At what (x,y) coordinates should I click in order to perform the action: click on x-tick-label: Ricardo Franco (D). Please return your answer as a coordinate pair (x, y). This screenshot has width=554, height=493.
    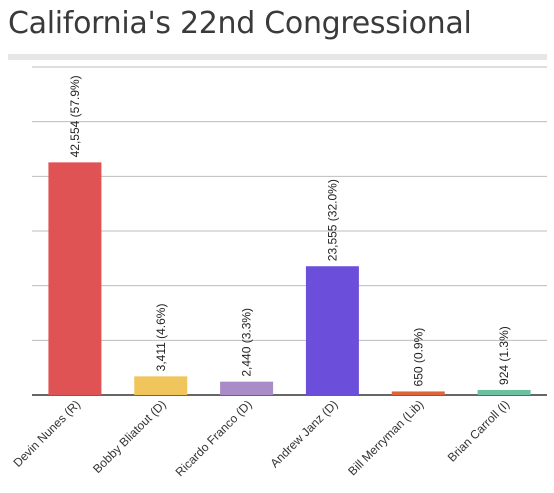
    Looking at the image, I should click on (214, 438).